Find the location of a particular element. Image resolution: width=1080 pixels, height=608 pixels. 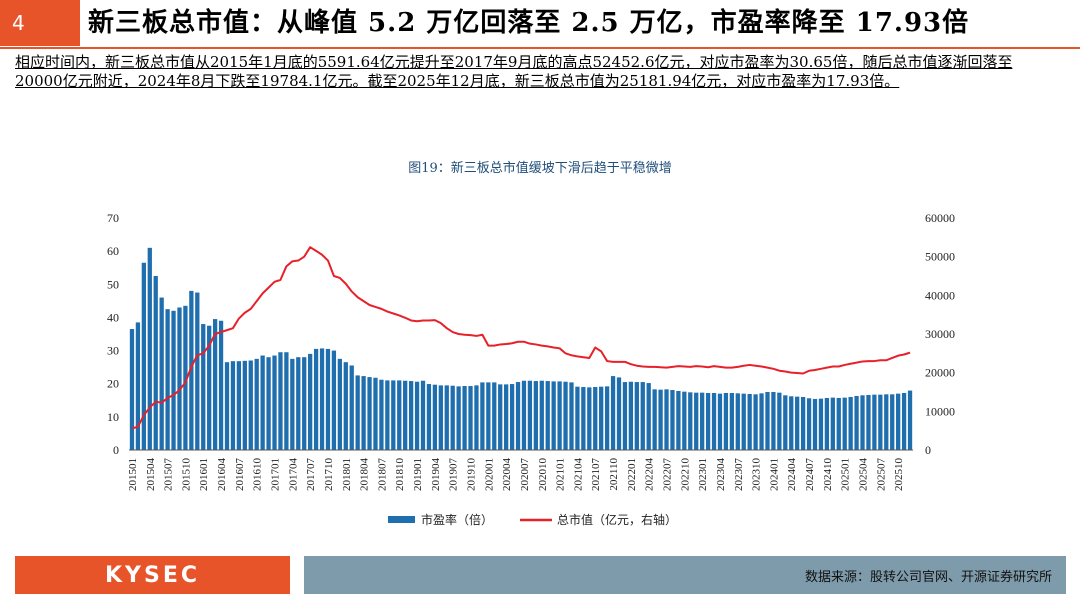

x-tick-label: 201807 is located at coordinates (382, 475).